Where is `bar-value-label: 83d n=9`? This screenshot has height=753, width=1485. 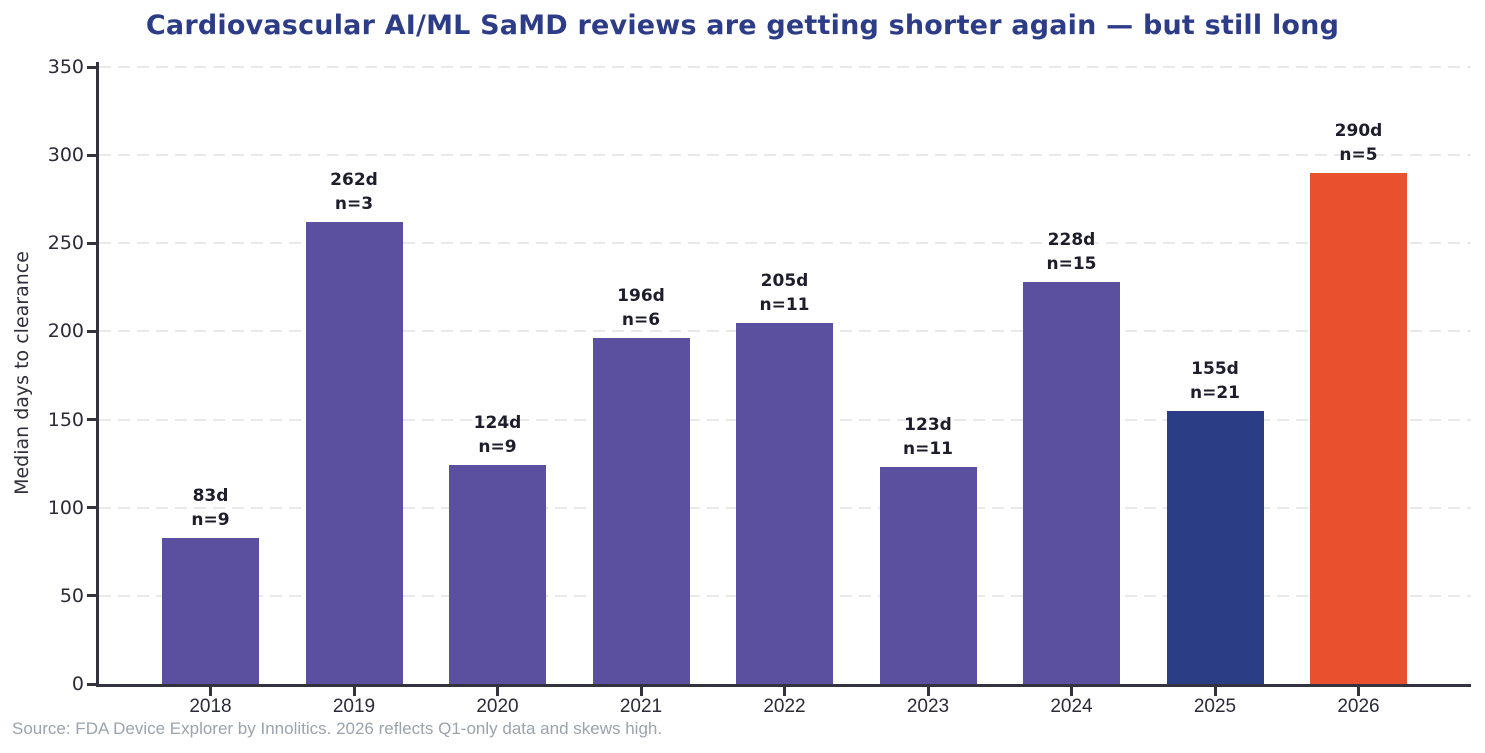
bar-value-label: 83d n=9 is located at coordinates (211, 508).